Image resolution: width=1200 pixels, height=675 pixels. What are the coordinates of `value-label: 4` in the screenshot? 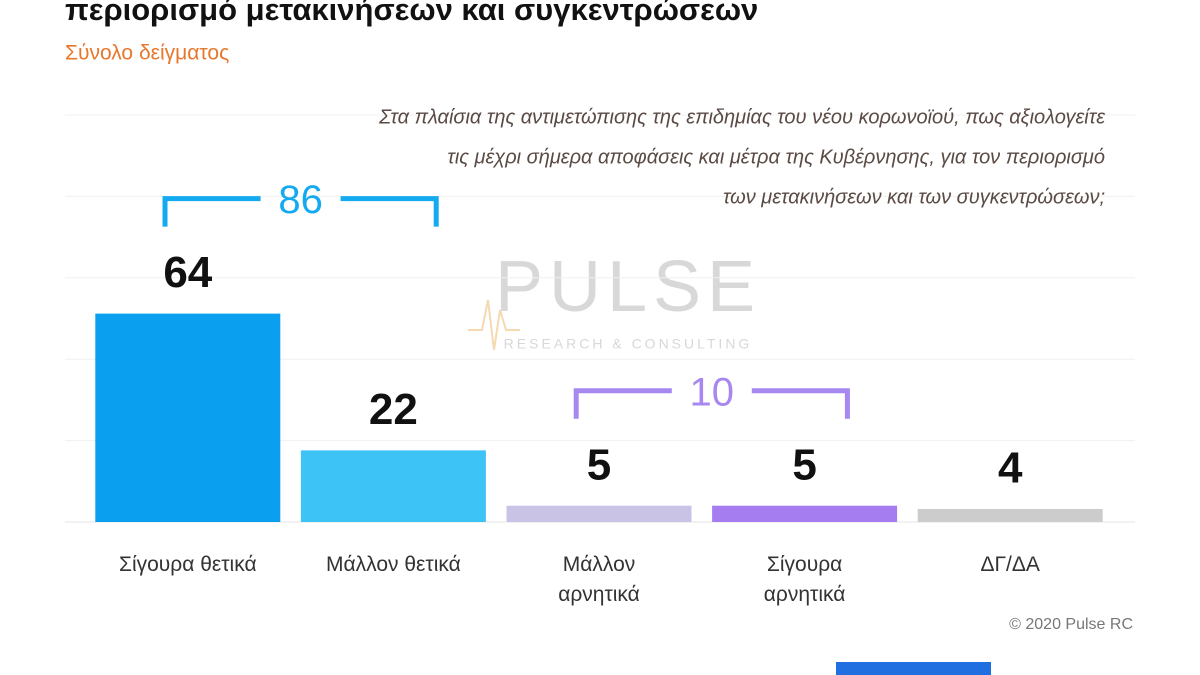 It's located at (1010, 468).